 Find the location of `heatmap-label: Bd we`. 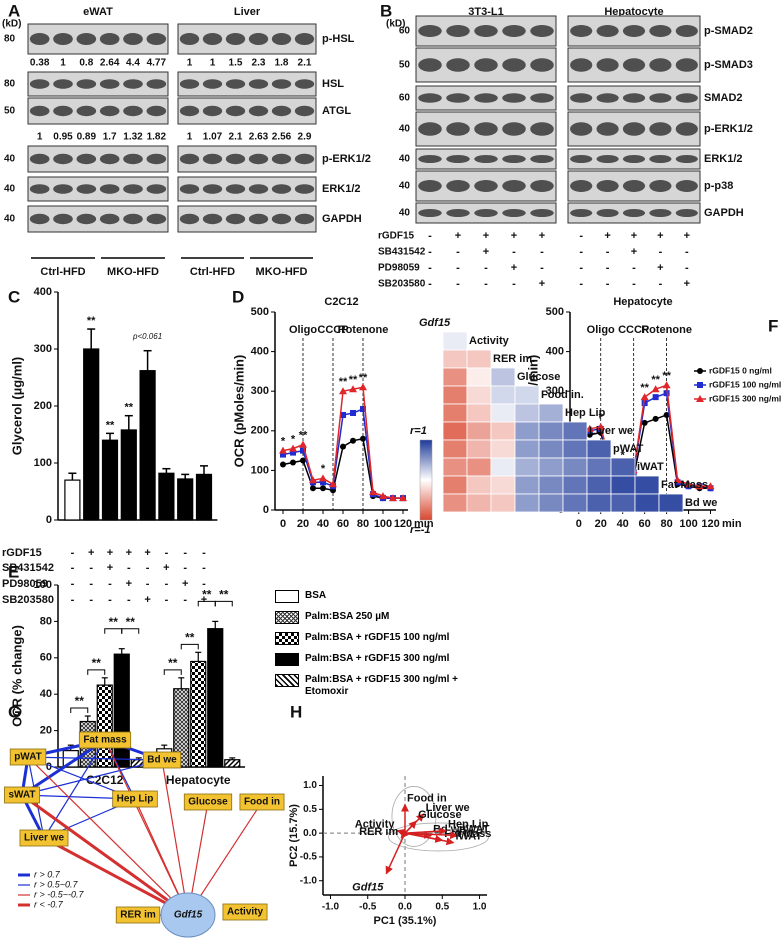

heatmap-label: Bd we is located at coordinates (701, 503).